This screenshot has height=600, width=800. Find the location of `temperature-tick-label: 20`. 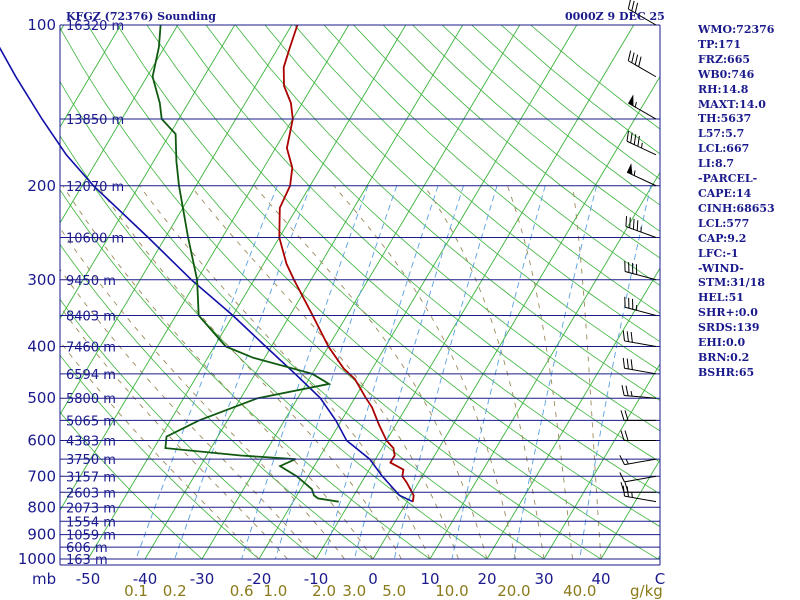

temperature-tick-label: 20 is located at coordinates (486, 579).